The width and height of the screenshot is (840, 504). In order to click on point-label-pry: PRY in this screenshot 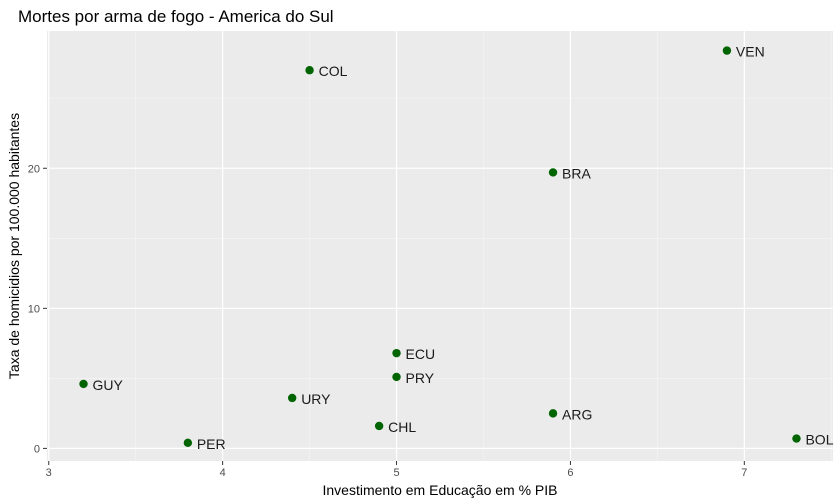, I will do `click(420, 378)`.